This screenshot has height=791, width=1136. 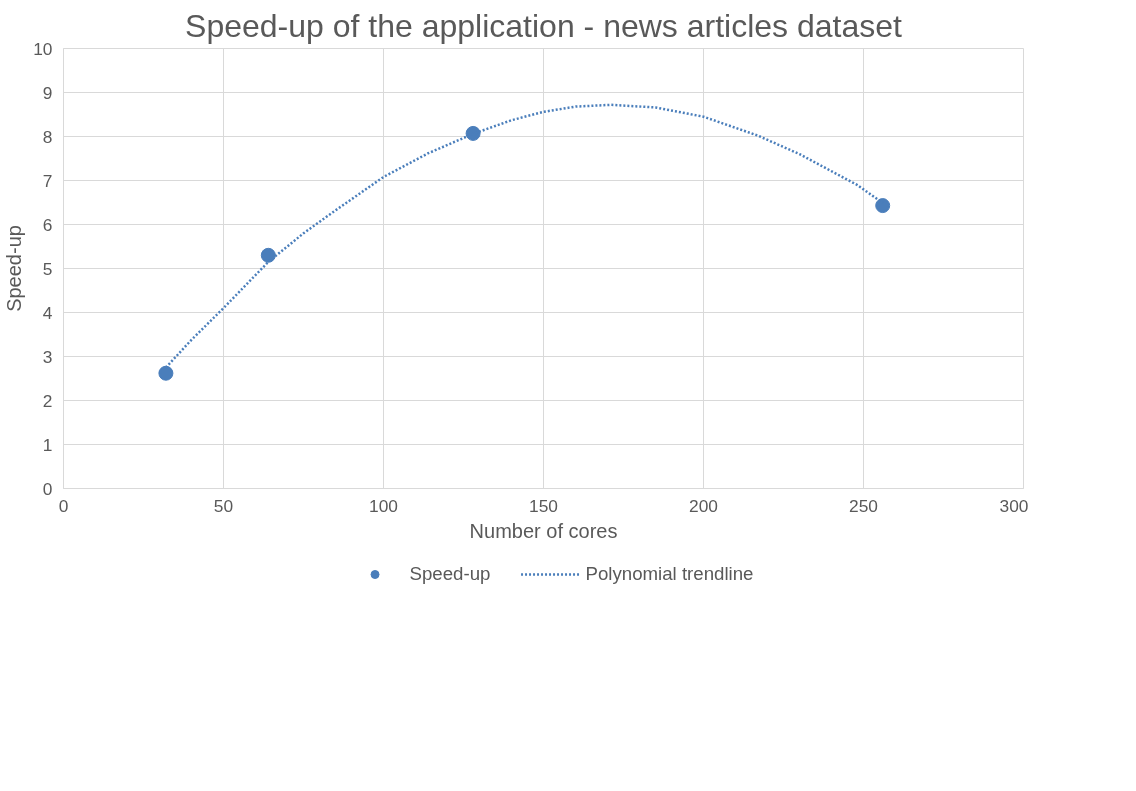 What do you see at coordinates (47, 400) in the screenshot?
I see `y-tick-label: 2` at bounding box center [47, 400].